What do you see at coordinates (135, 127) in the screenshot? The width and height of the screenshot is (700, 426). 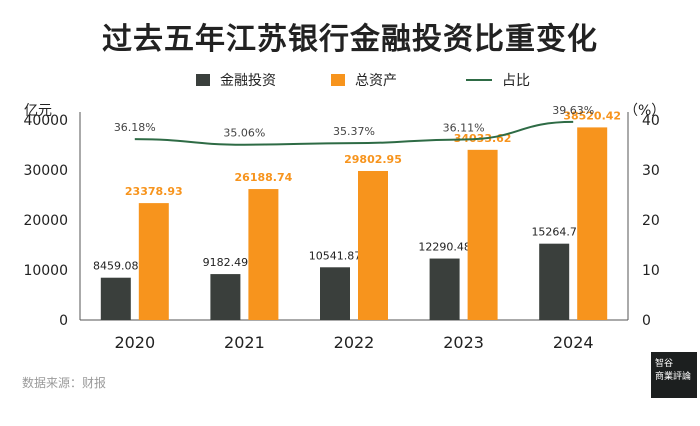 I see `ratio-label: 36.18%` at bounding box center [135, 127].